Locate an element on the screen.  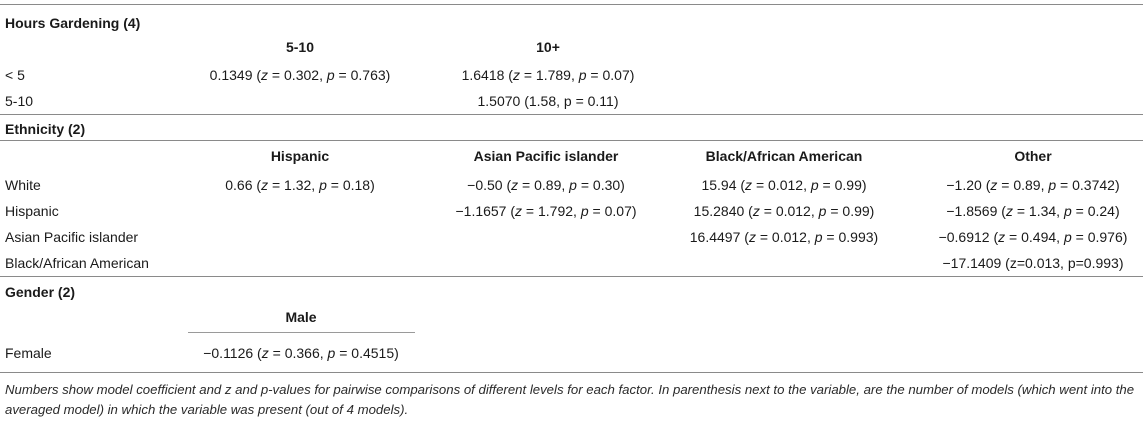
cell-female-male: −0.1126 (z = 0.366, p = 0.4515) is located at coordinates (301, 353).